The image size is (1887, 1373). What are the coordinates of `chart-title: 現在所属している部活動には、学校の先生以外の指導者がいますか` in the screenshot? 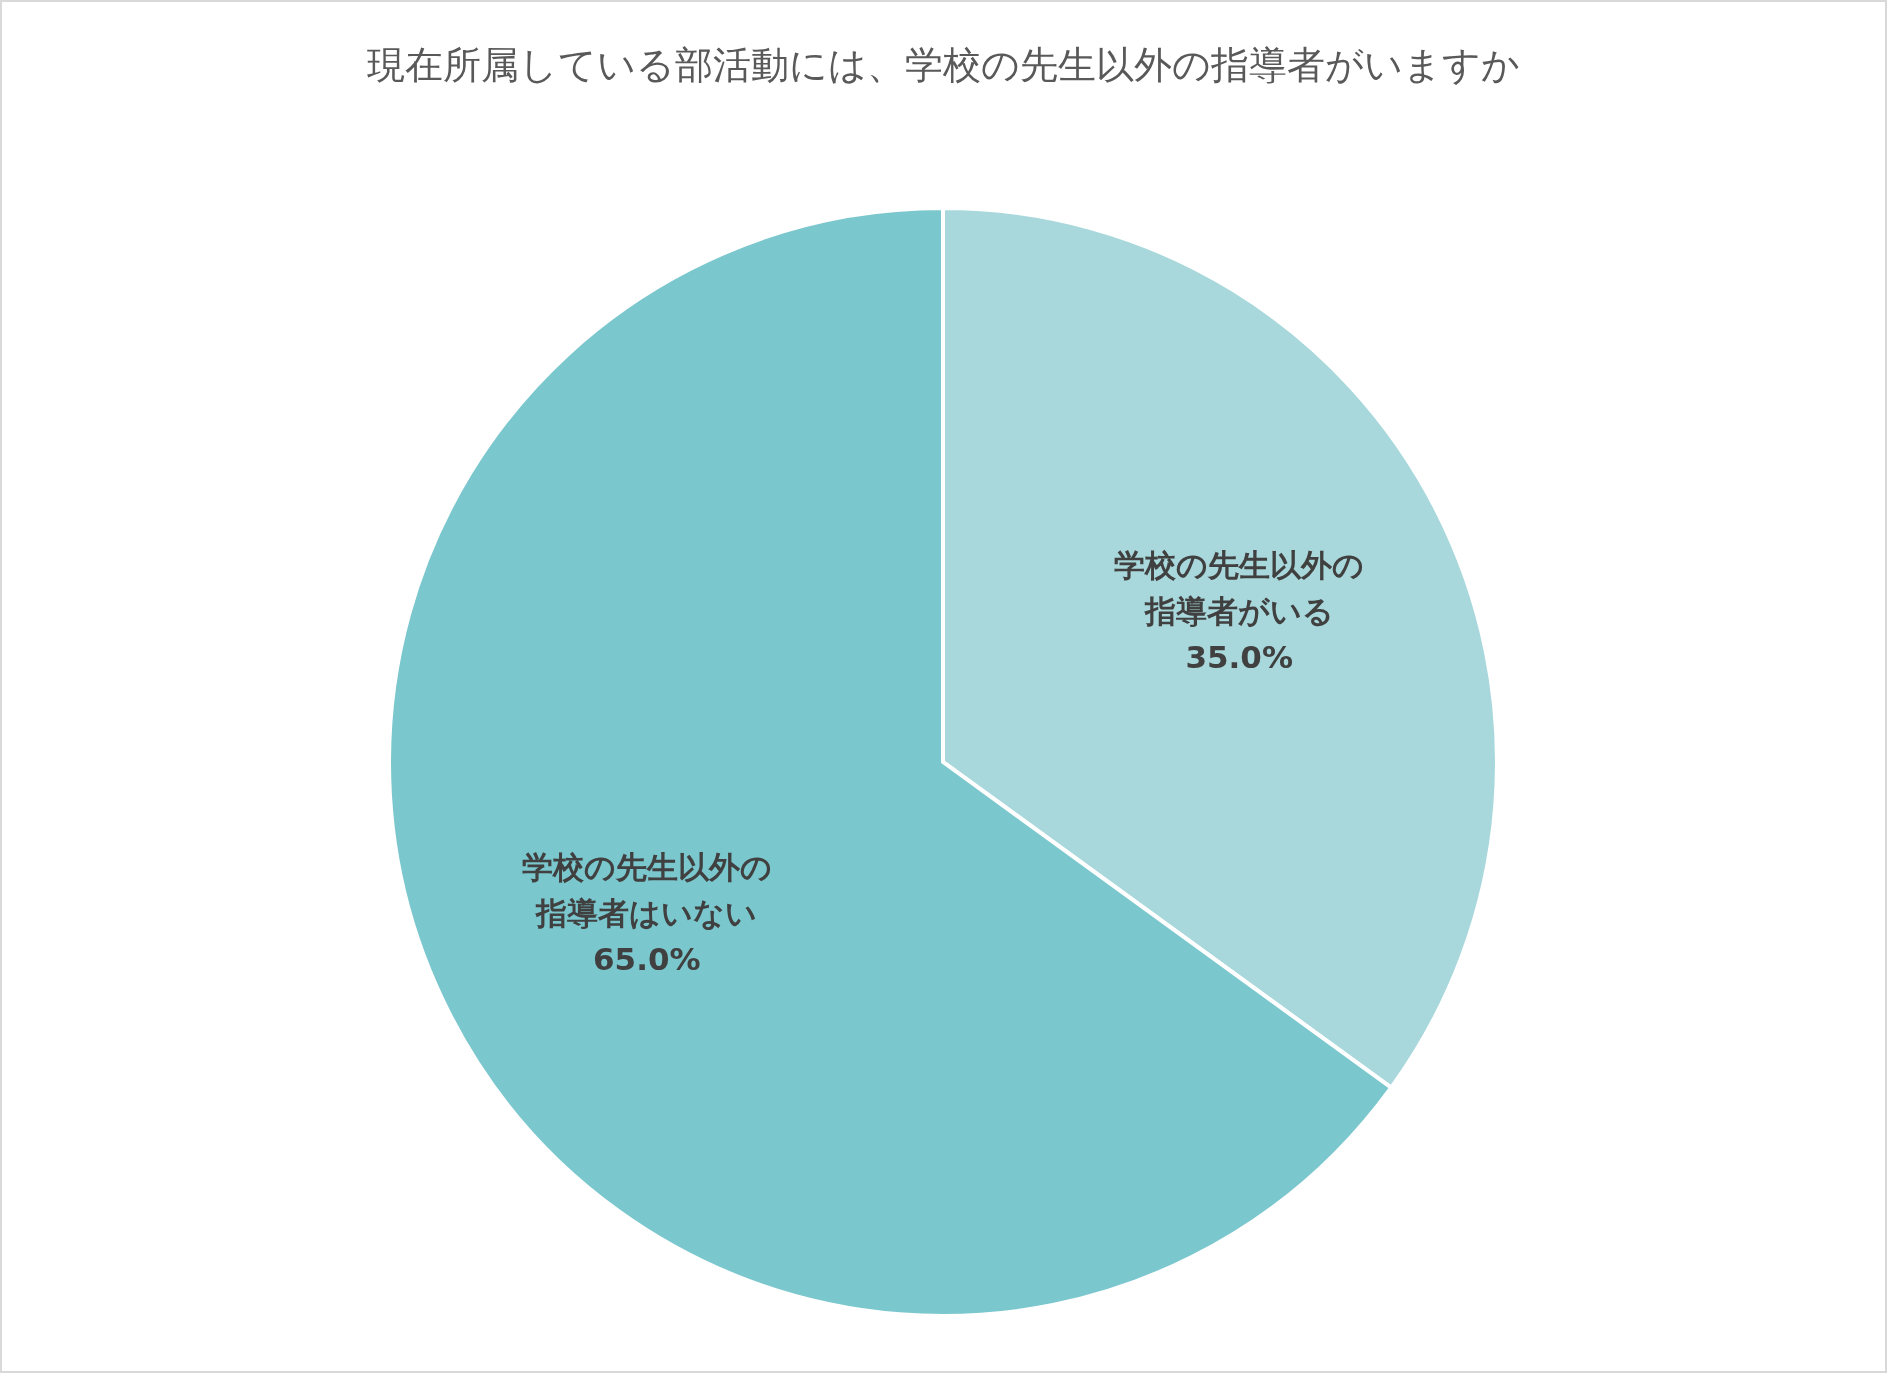 It's located at (943, 65).